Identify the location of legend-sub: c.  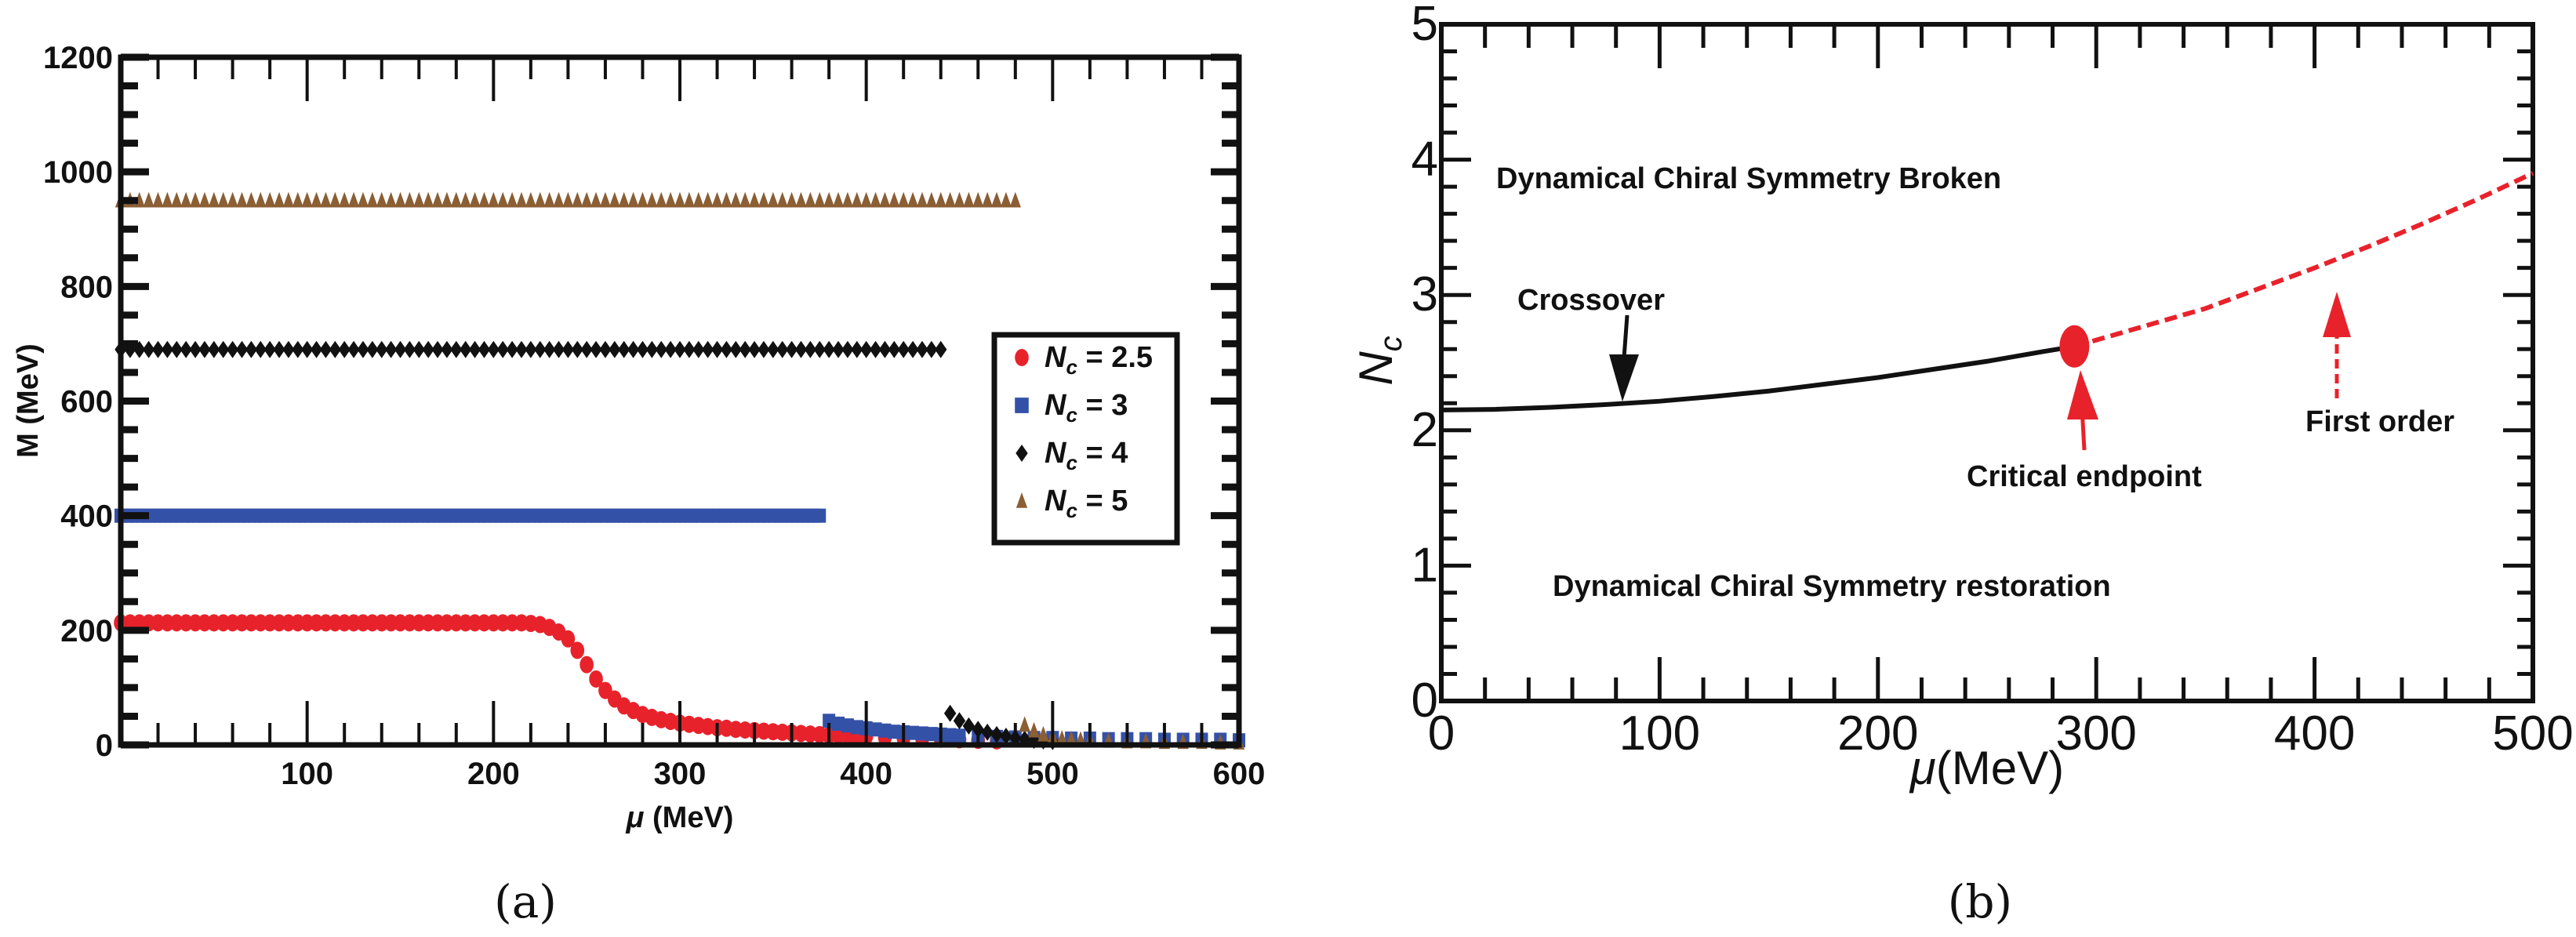
(1071, 463).